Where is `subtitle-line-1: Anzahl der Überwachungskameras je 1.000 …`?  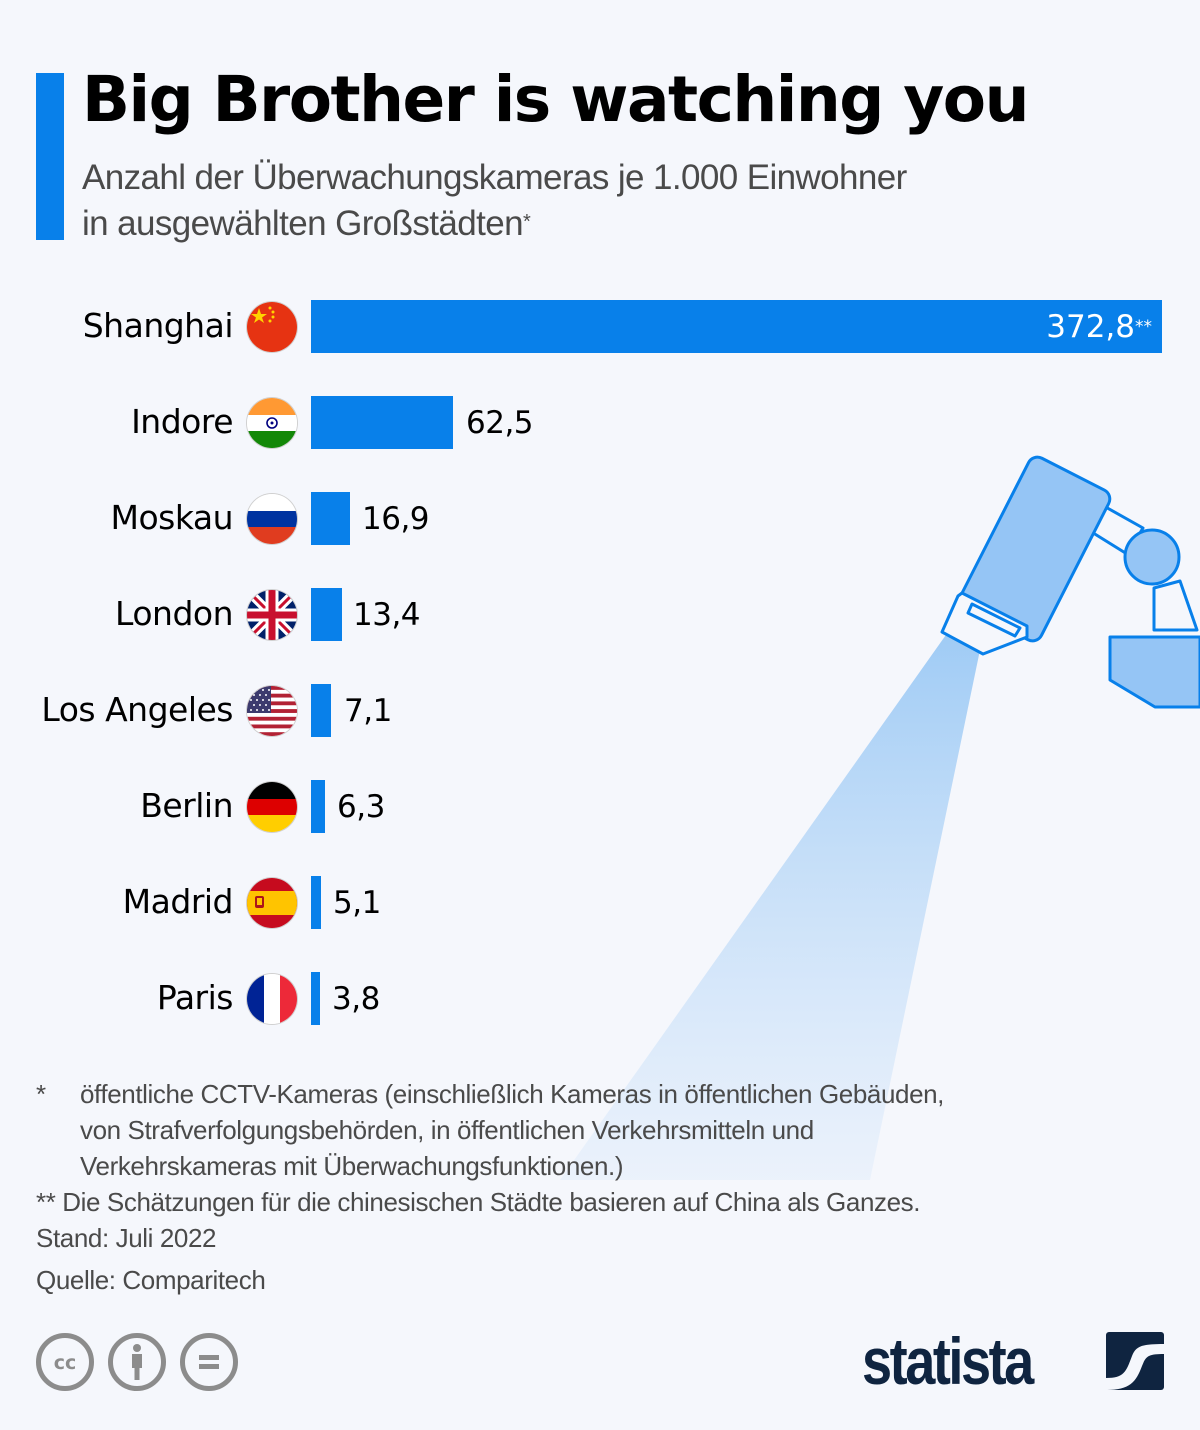
subtitle-line-1: Anzahl der Überwachungskameras je 1.000 … is located at coordinates (494, 177).